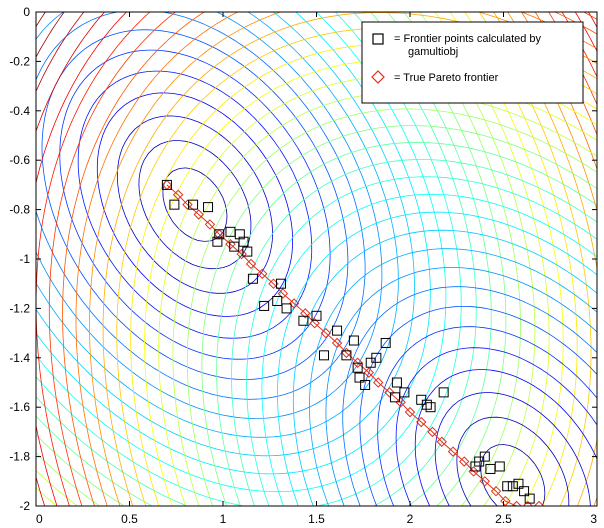  I want to click on x-tick-label: 2, so click(410, 519).